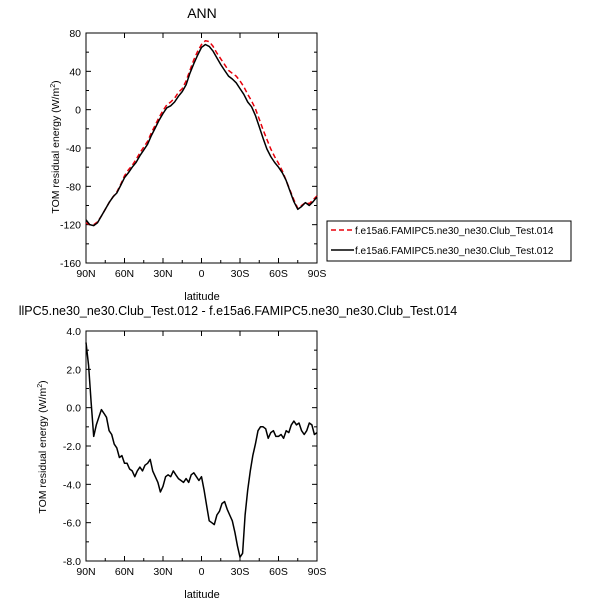 The image size is (605, 606). What do you see at coordinates (85, 274) in the screenshot?
I see `top-x-tick-label: 90N` at bounding box center [85, 274].